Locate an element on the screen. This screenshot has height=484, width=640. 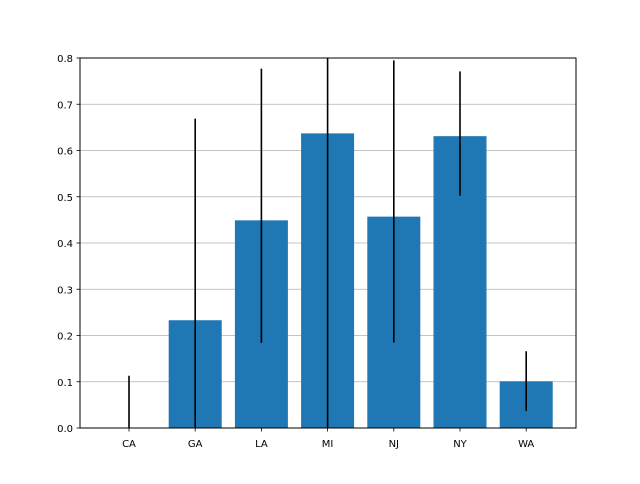
x-tick-label: MI is located at coordinates (328, 444).